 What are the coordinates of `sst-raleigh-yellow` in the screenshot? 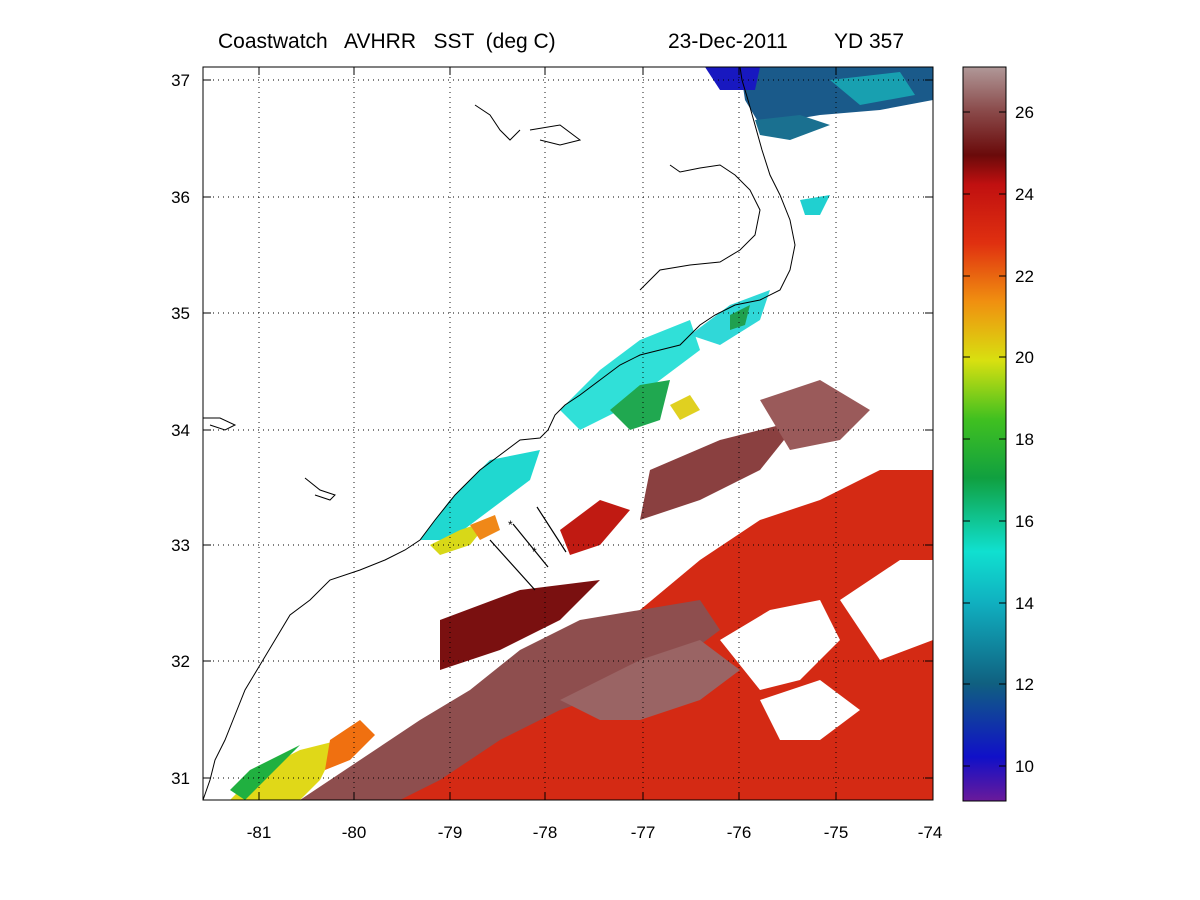 It's located at (685, 407).